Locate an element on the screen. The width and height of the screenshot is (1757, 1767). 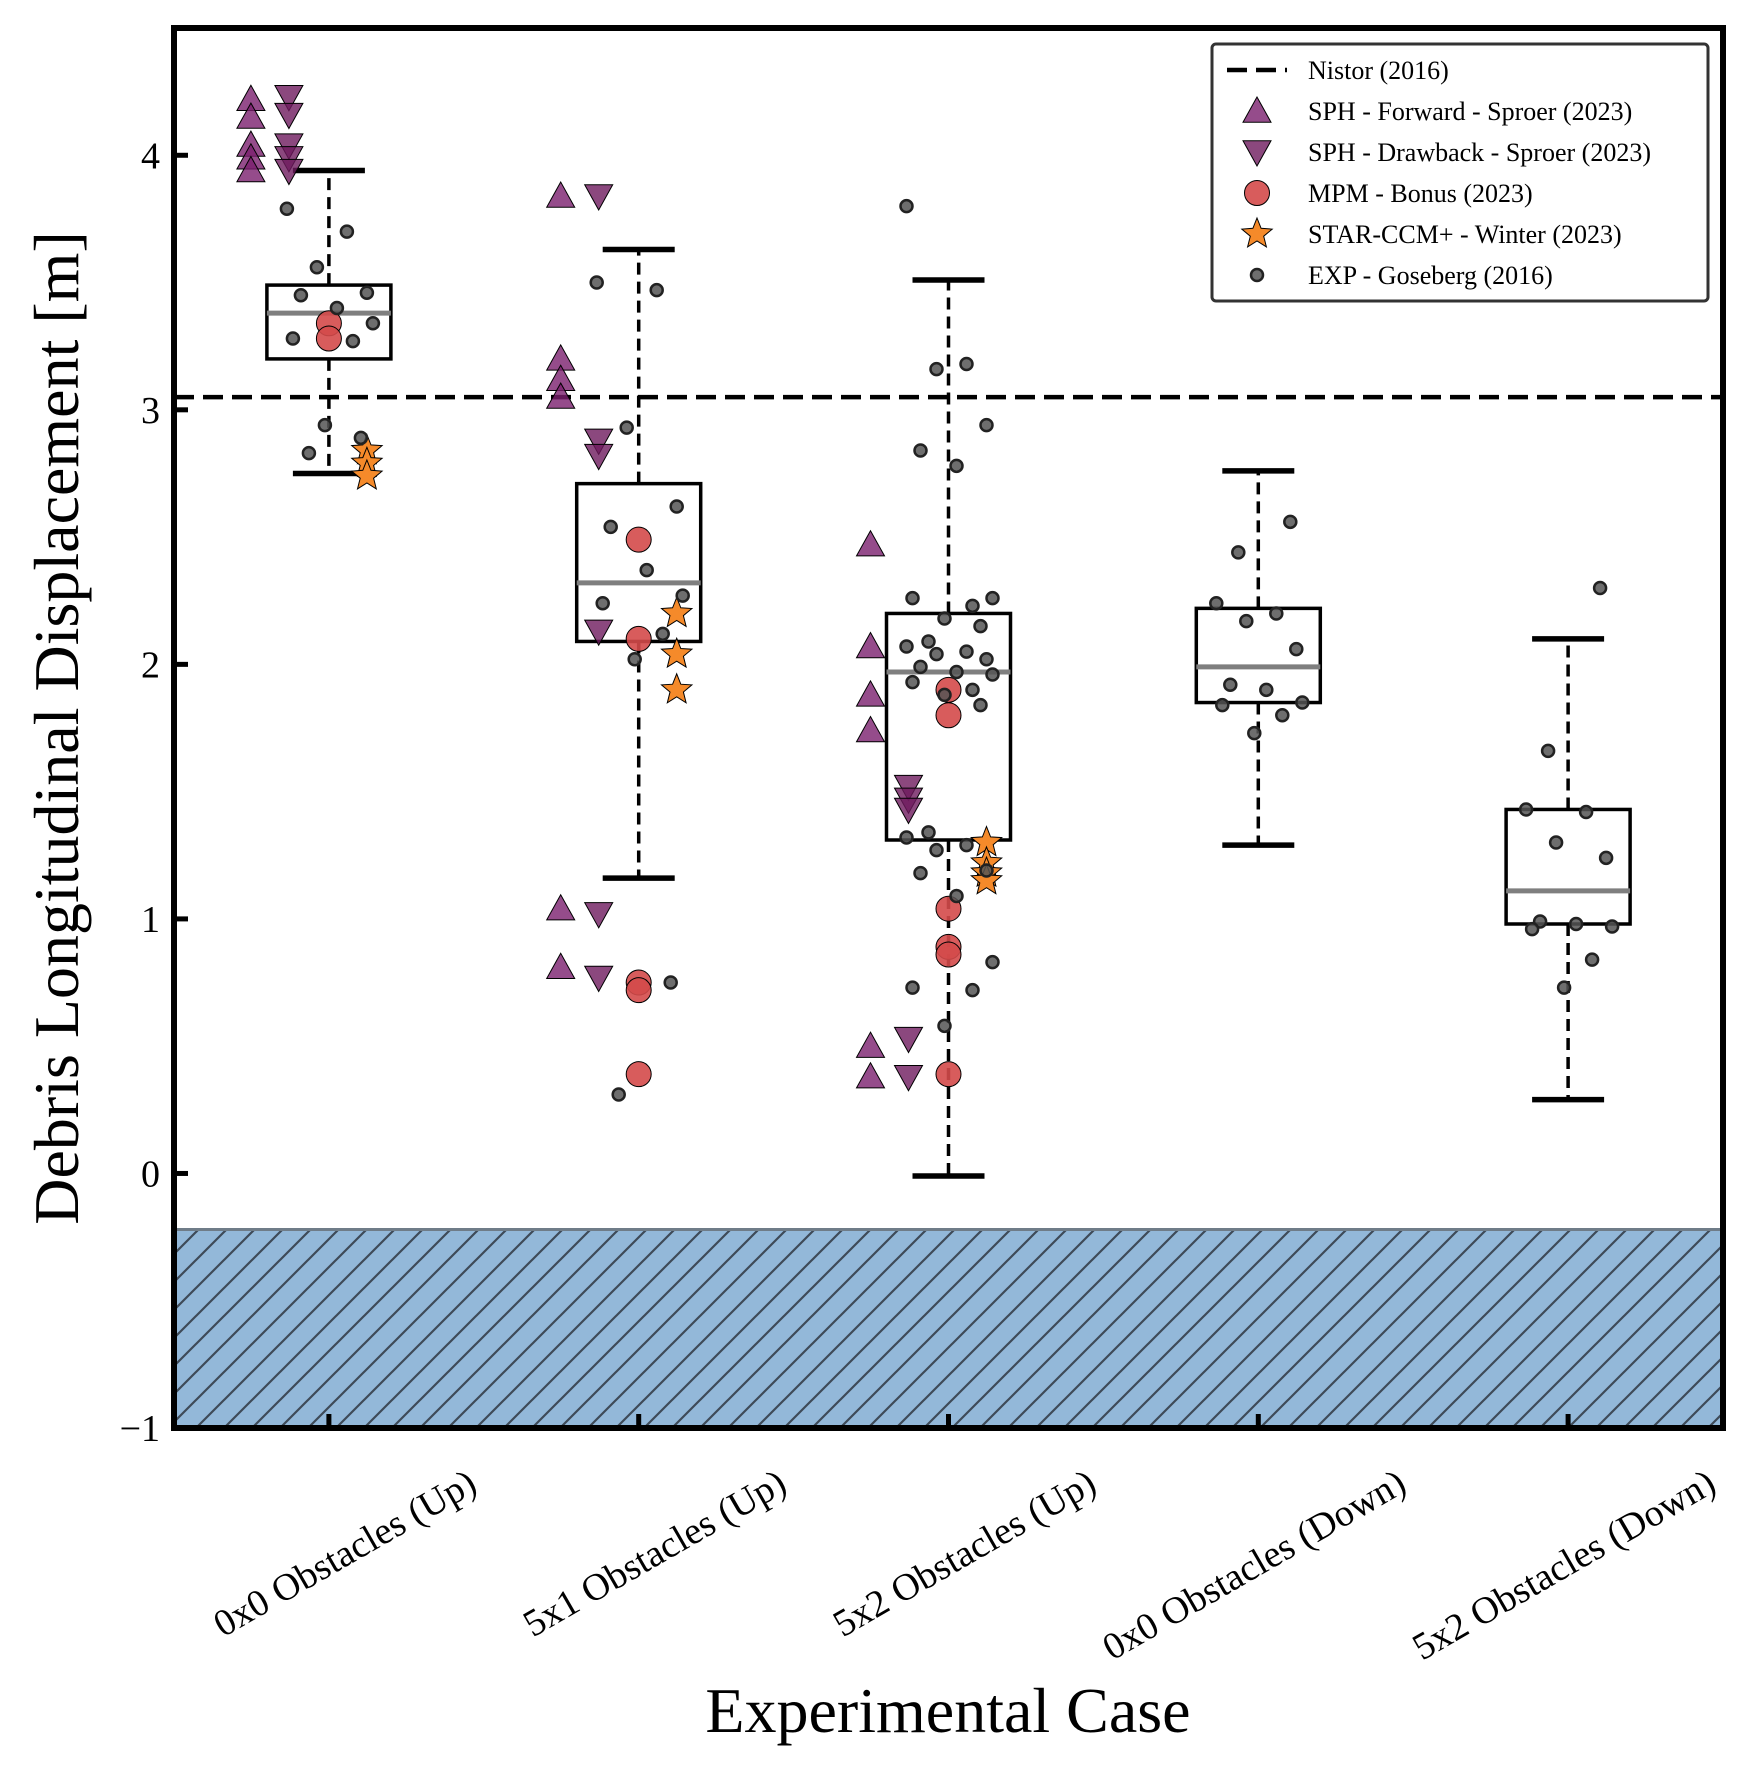
x-tick-label: 0x0 Obstacles (Up) is located at coordinates (345, 1553).